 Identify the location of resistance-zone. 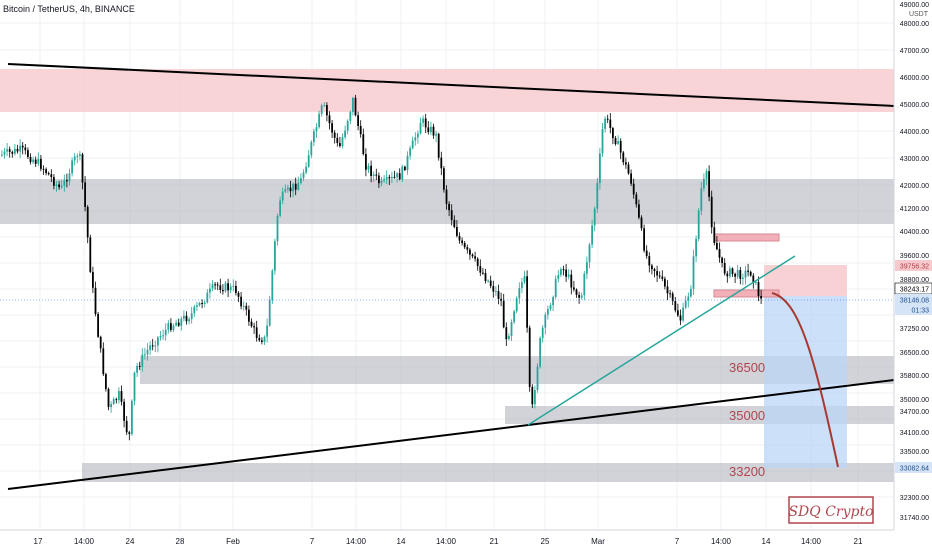
(447, 90).